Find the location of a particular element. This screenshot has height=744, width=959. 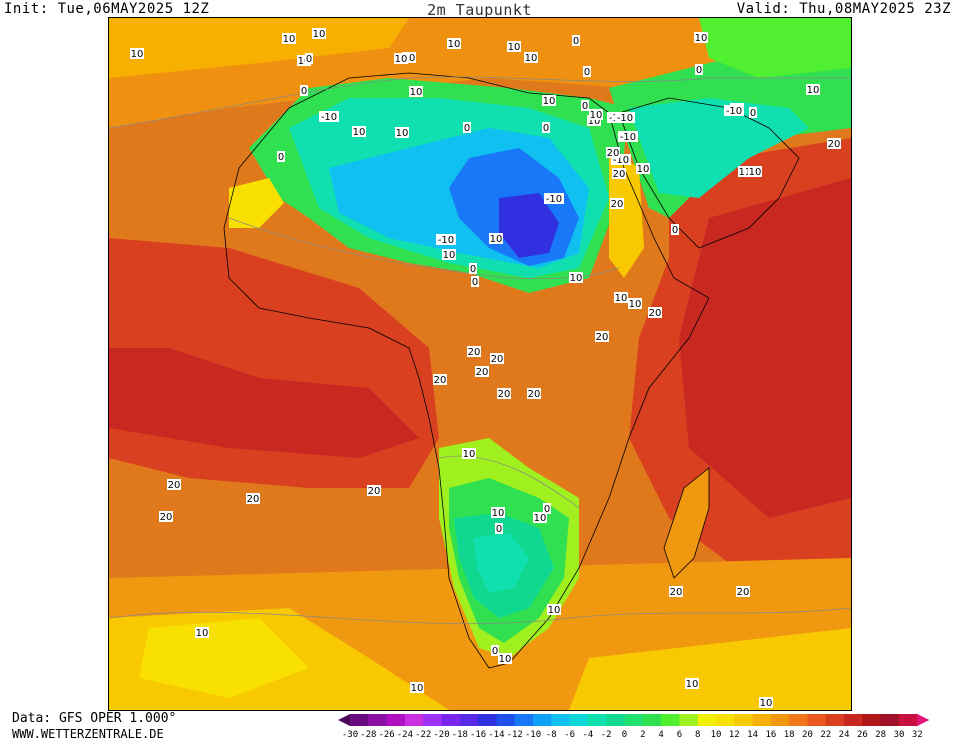

legend-tick-label: -16 is located at coordinates (478, 735).